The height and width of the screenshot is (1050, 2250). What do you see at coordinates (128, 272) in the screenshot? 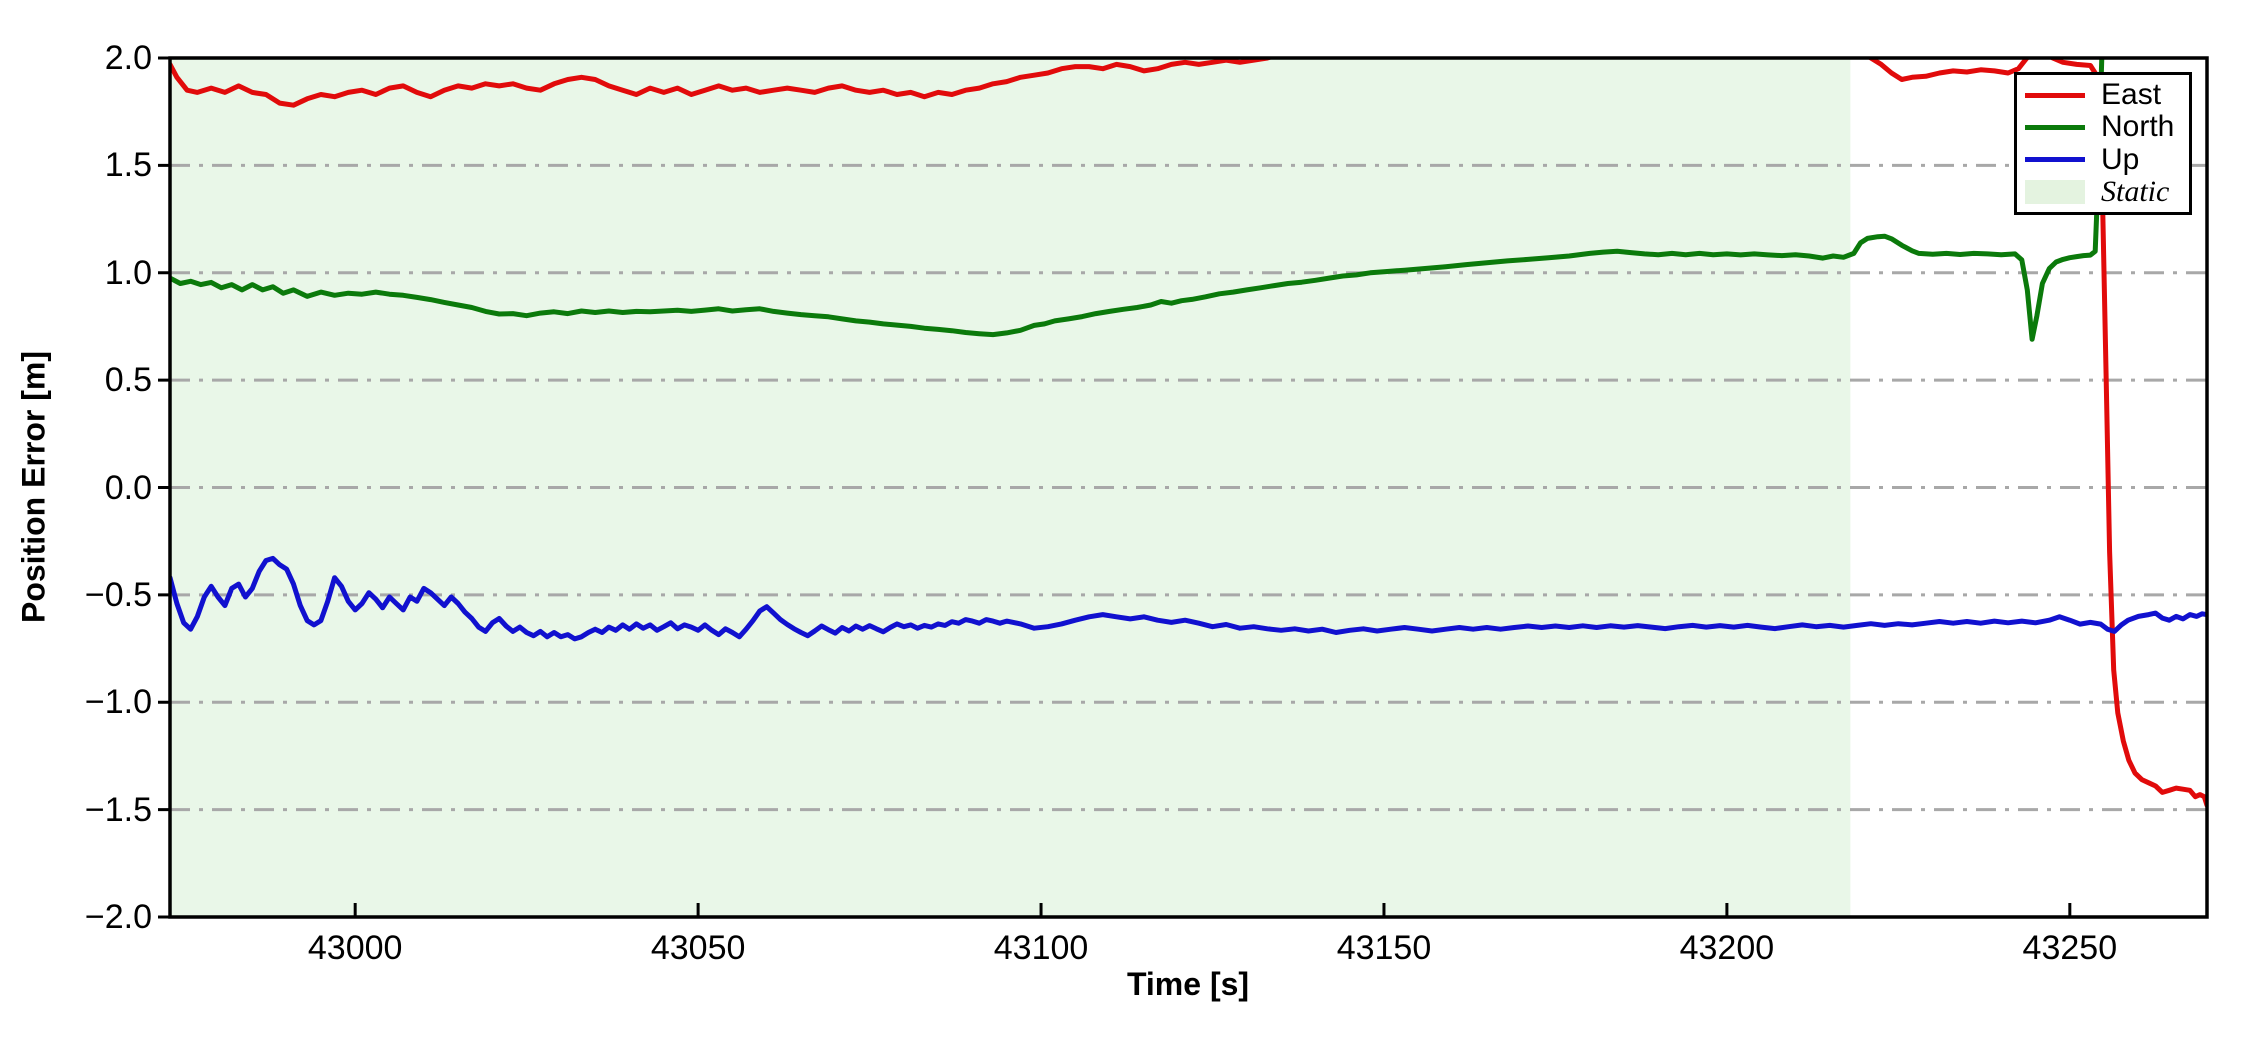
I see `y-tick-label-1.0: 1.0` at bounding box center [128, 272].